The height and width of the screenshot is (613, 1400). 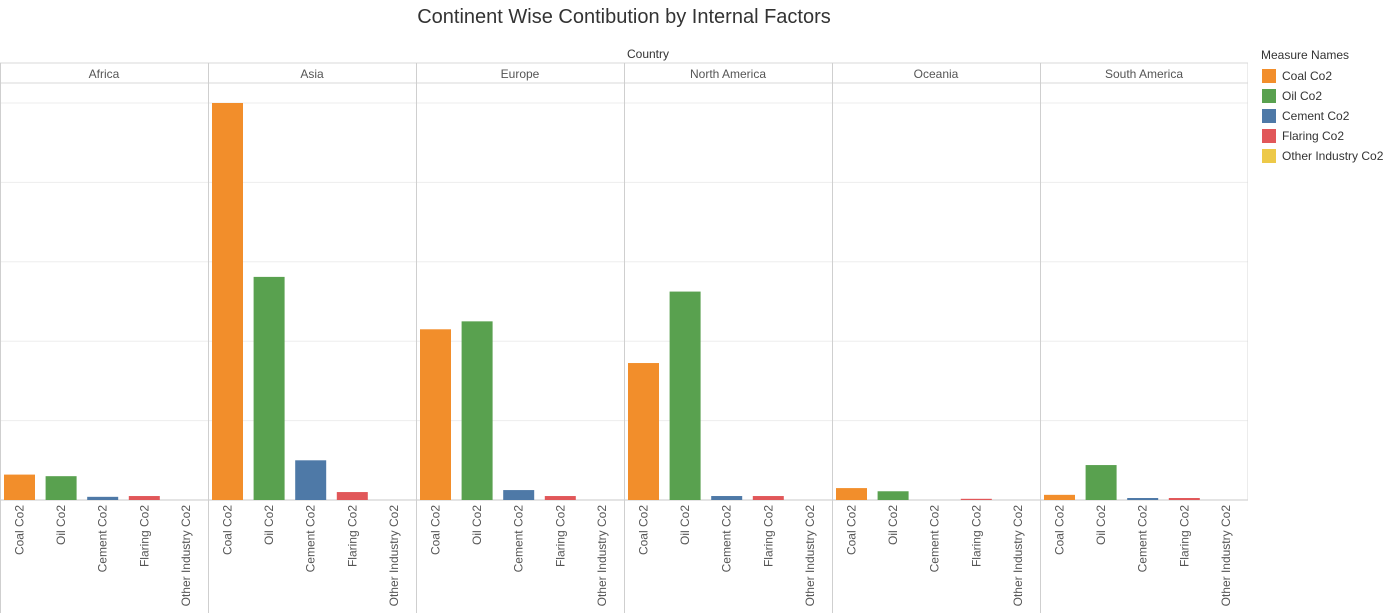 I want to click on bar-north-america-flaring-co2, so click(x=768, y=498).